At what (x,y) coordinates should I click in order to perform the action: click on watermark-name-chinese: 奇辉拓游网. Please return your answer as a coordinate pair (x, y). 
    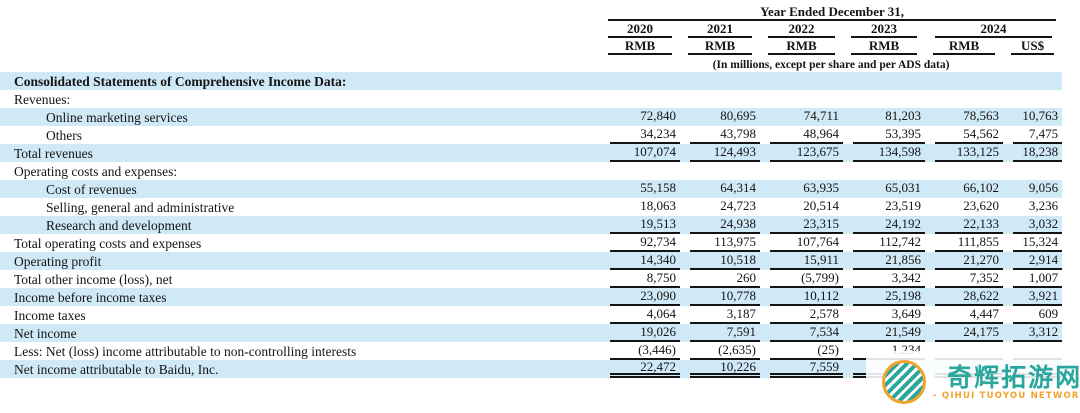
    Looking at the image, I should click on (1013, 377).